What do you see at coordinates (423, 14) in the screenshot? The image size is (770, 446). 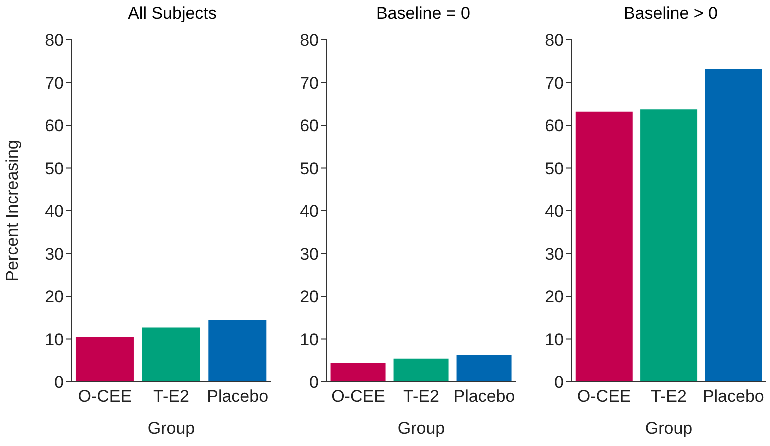 I see `chart-title: Baseline = 0` at bounding box center [423, 14].